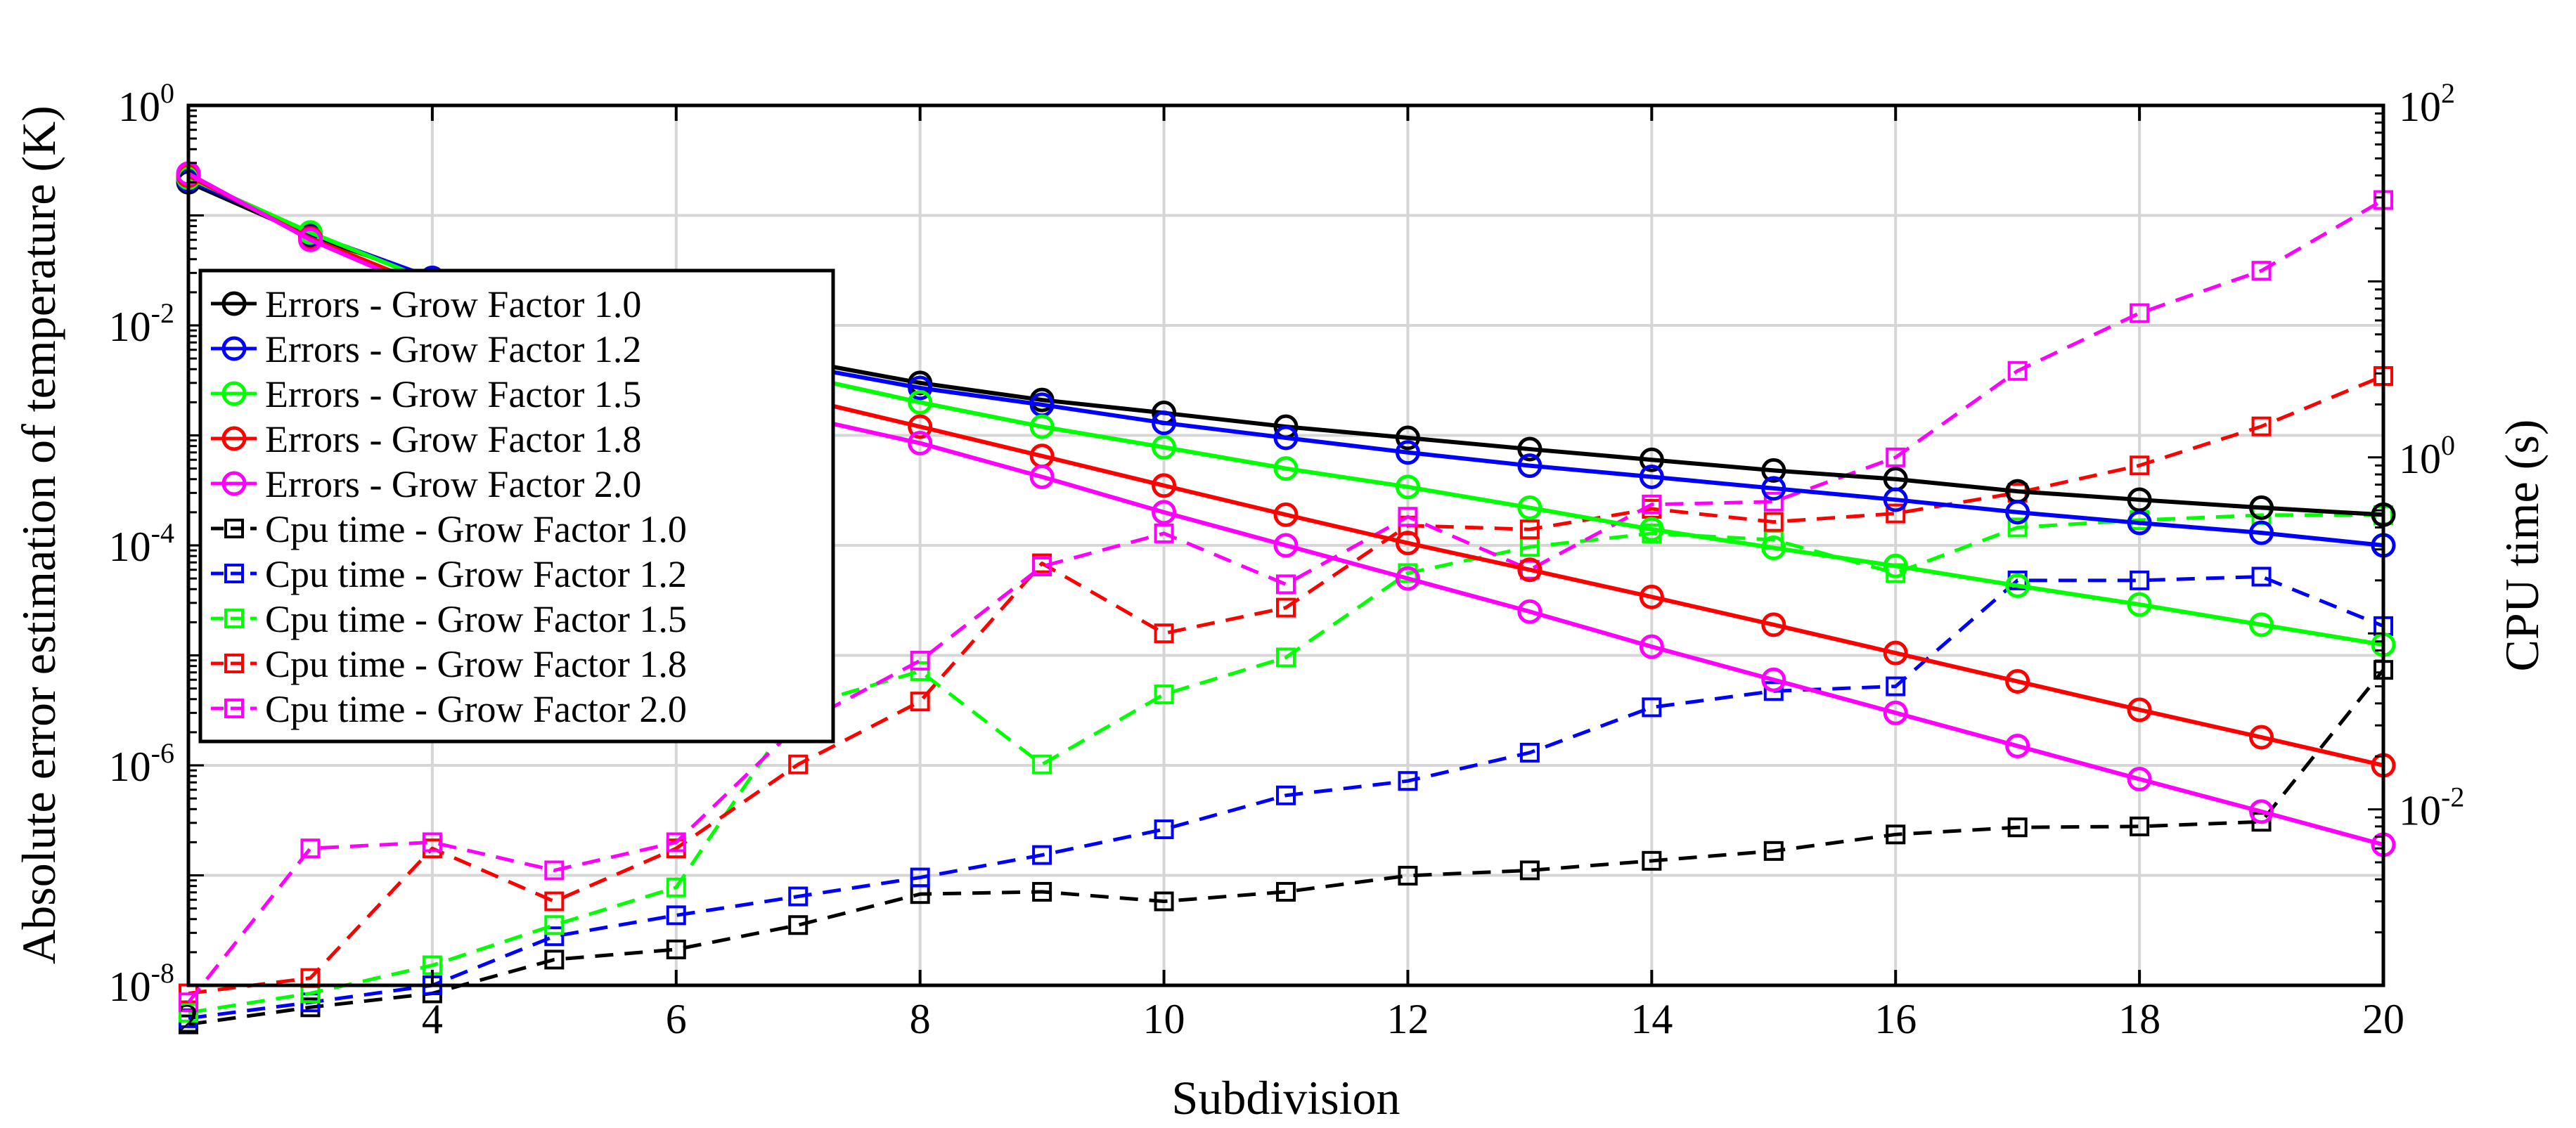  Describe the element at coordinates (453, 349) in the screenshot. I see `legend-label: Errors - Grow Factor 1.2` at that location.